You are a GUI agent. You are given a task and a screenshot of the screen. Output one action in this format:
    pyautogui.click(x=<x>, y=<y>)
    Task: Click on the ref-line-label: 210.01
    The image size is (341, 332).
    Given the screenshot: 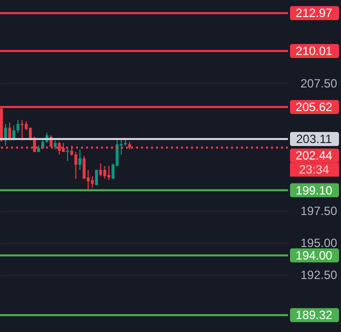 What is the action you would take?
    pyautogui.click(x=314, y=51)
    